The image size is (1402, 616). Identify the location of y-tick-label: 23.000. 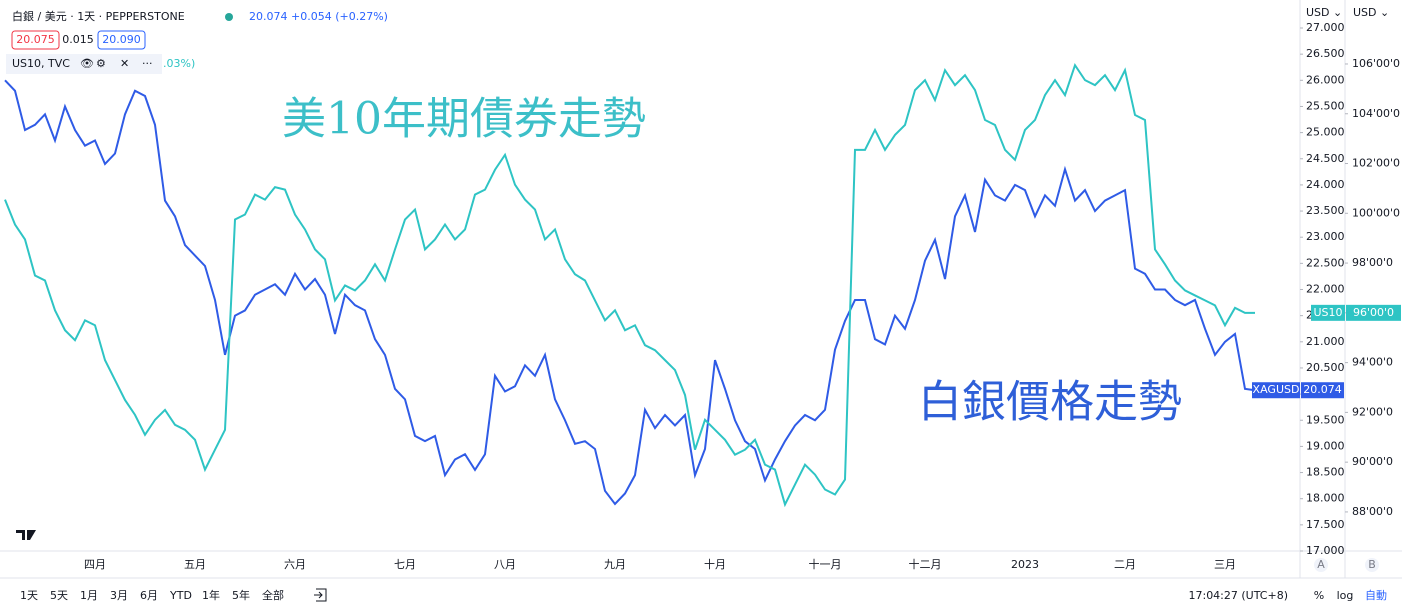
(1325, 236).